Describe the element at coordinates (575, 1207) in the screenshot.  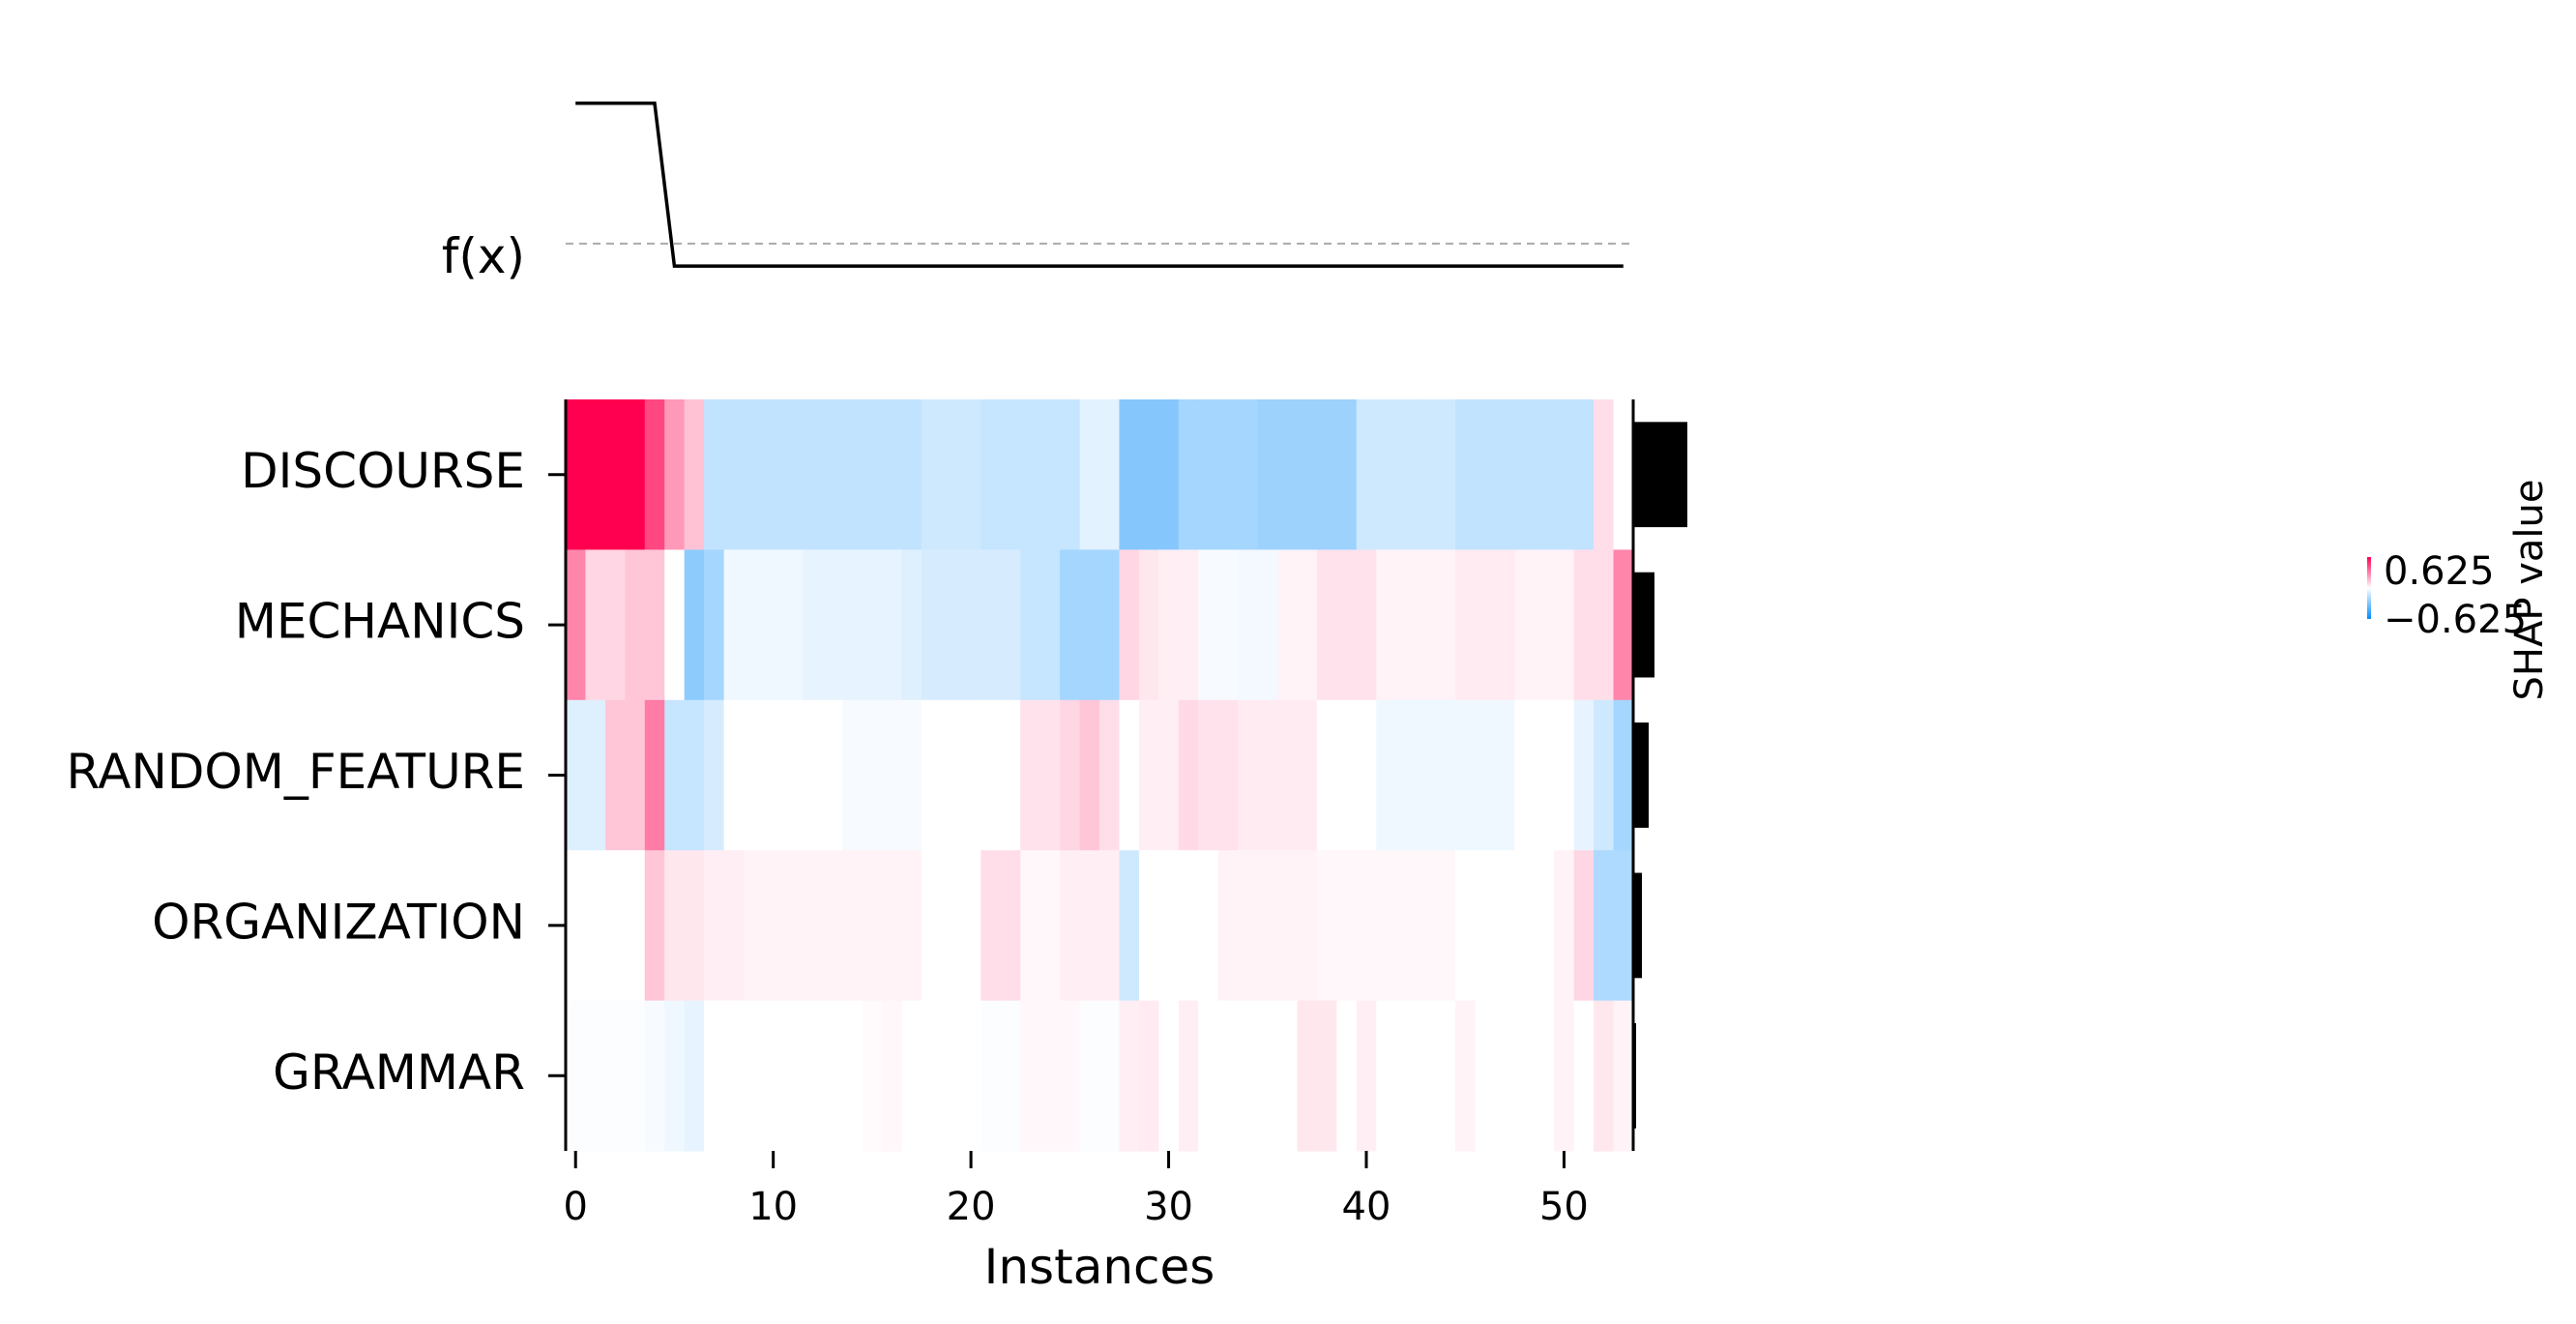
I see `x-tick-label: 0` at that location.